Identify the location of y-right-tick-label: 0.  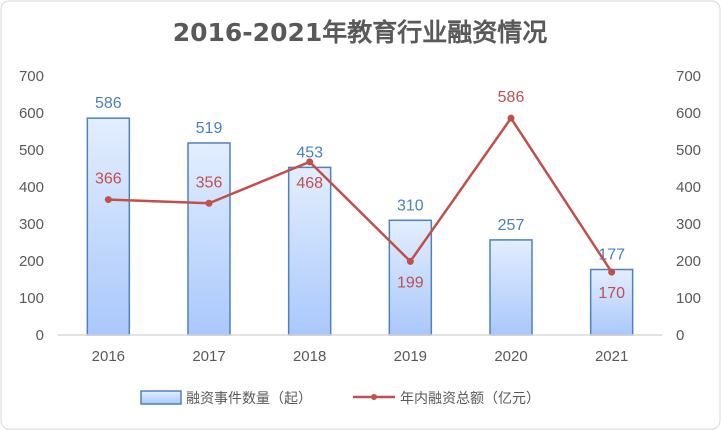
(680, 335).